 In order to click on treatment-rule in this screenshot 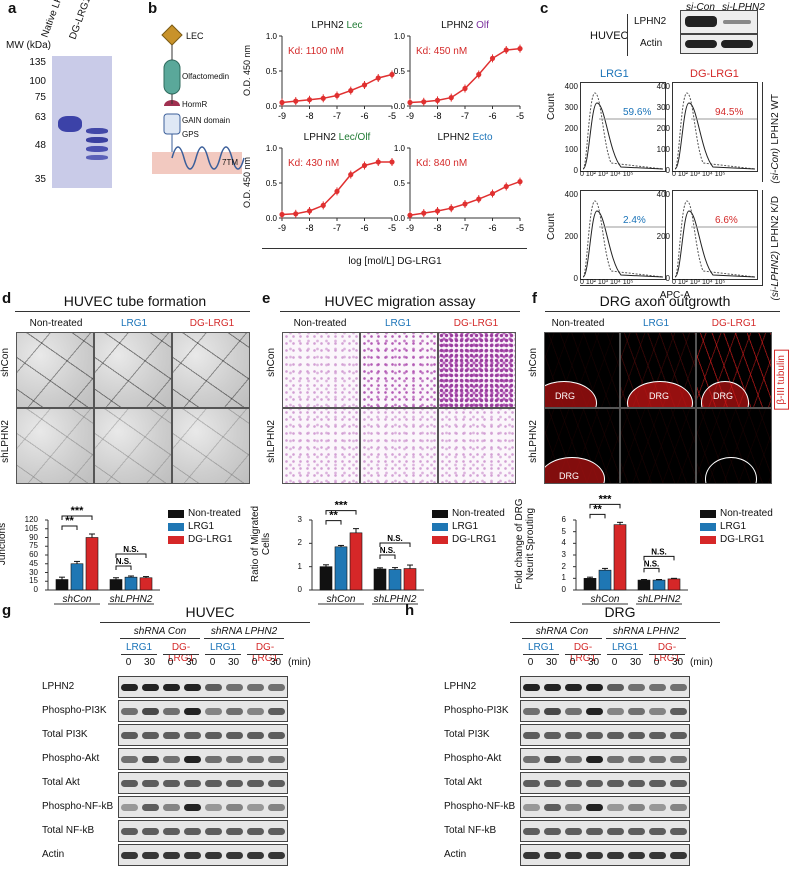, I will do `click(667, 654)`.